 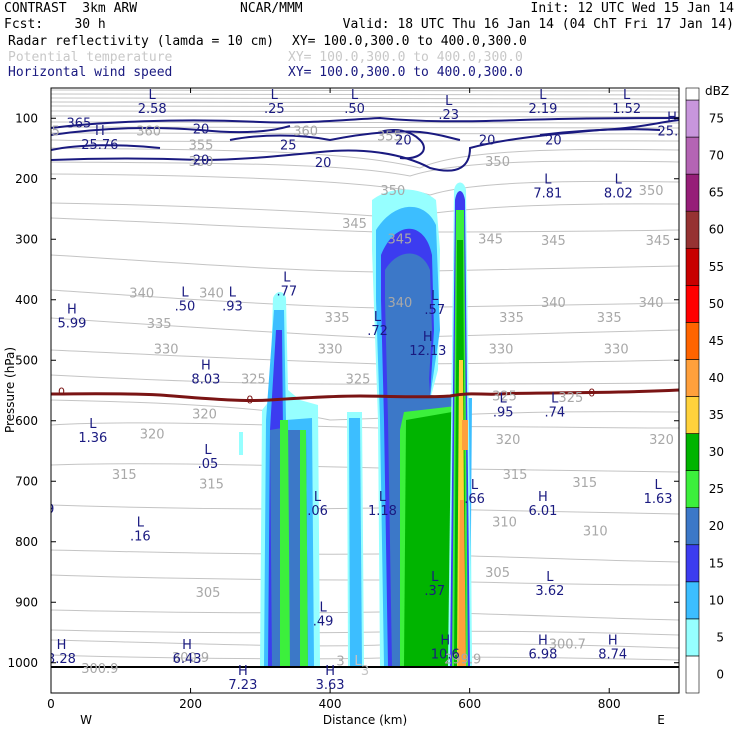 What do you see at coordinates (716, 452) in the screenshot?
I see `colorbar-label: 30` at bounding box center [716, 452].